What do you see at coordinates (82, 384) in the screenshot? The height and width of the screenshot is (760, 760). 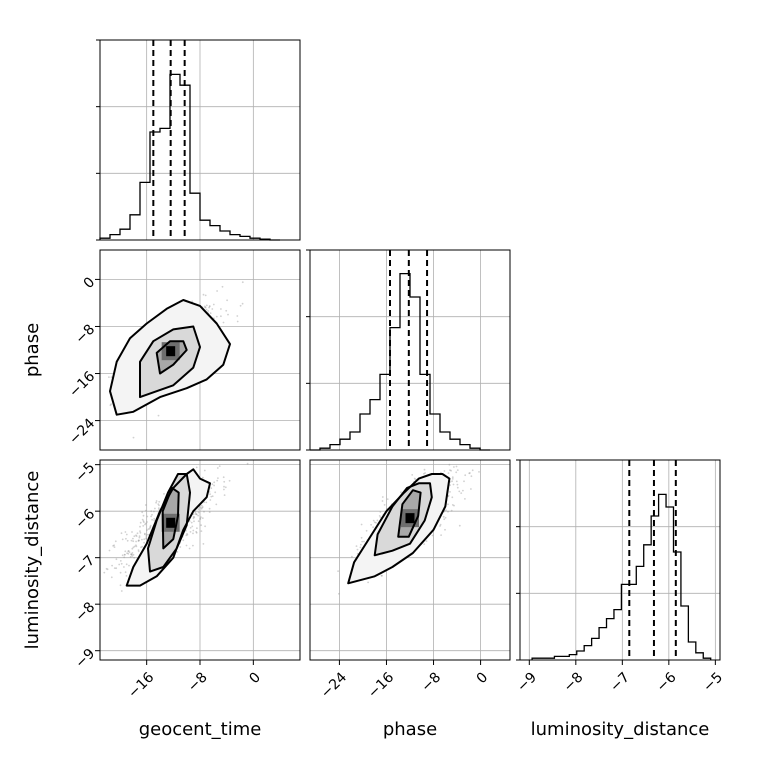 I see `y-tick-label: −16` at bounding box center [82, 384].